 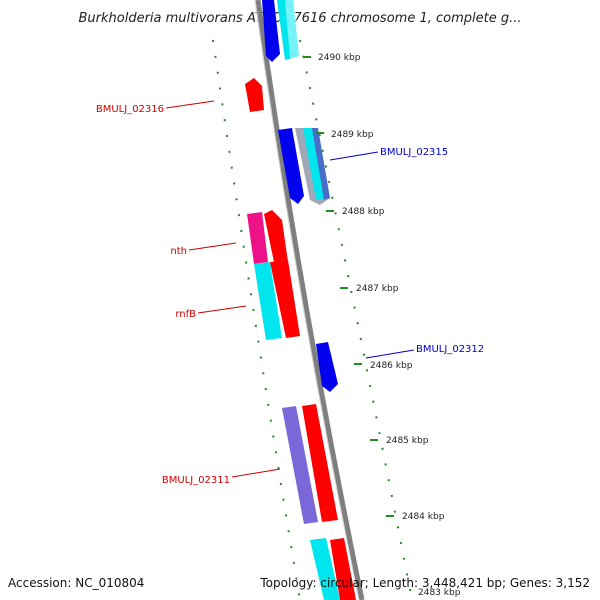 I want to click on gene-label-bmulj-02312: BMULJ_02312, so click(x=450, y=349).